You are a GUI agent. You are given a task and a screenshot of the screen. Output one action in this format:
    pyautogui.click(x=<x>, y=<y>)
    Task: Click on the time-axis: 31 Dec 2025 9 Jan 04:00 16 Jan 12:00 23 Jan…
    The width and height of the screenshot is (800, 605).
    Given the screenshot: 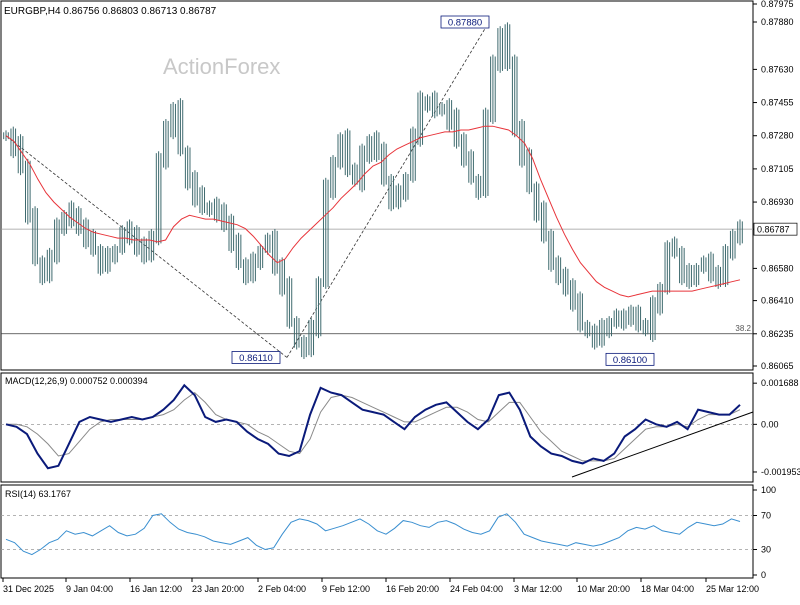 What is the action you would take?
    pyautogui.click(x=380, y=586)
    